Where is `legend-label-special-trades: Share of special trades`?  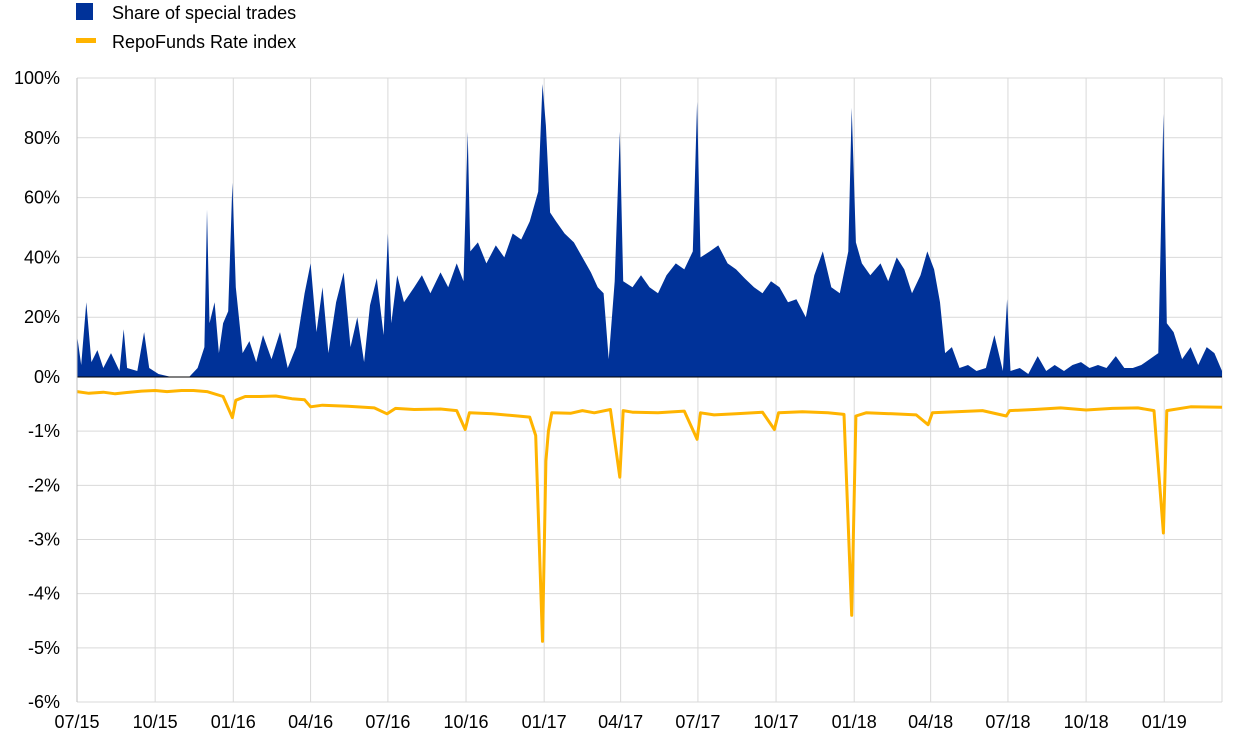 legend-label-special-trades: Share of special trades is located at coordinates (204, 13).